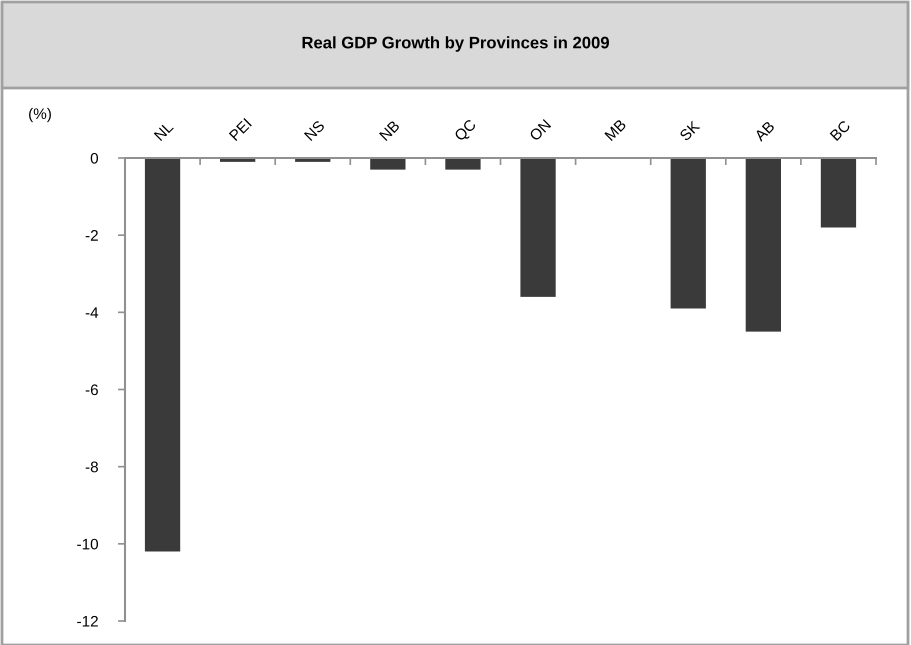 This screenshot has width=911, height=645. What do you see at coordinates (389, 130) in the screenshot?
I see `x-tick-label: NB` at bounding box center [389, 130].